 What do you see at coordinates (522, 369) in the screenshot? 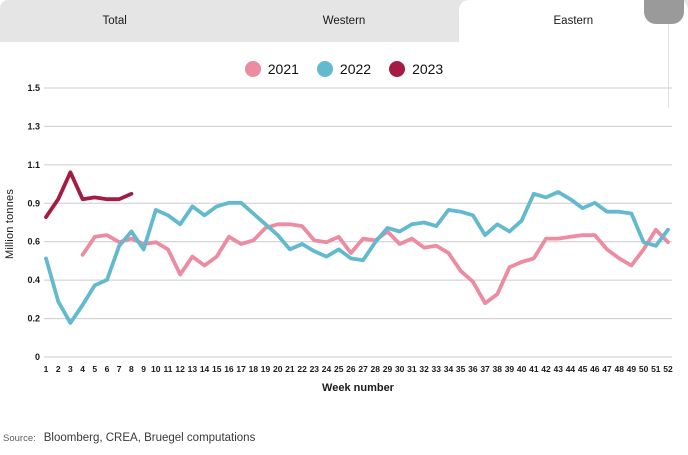
I see `x-tick-label: 40` at bounding box center [522, 369].